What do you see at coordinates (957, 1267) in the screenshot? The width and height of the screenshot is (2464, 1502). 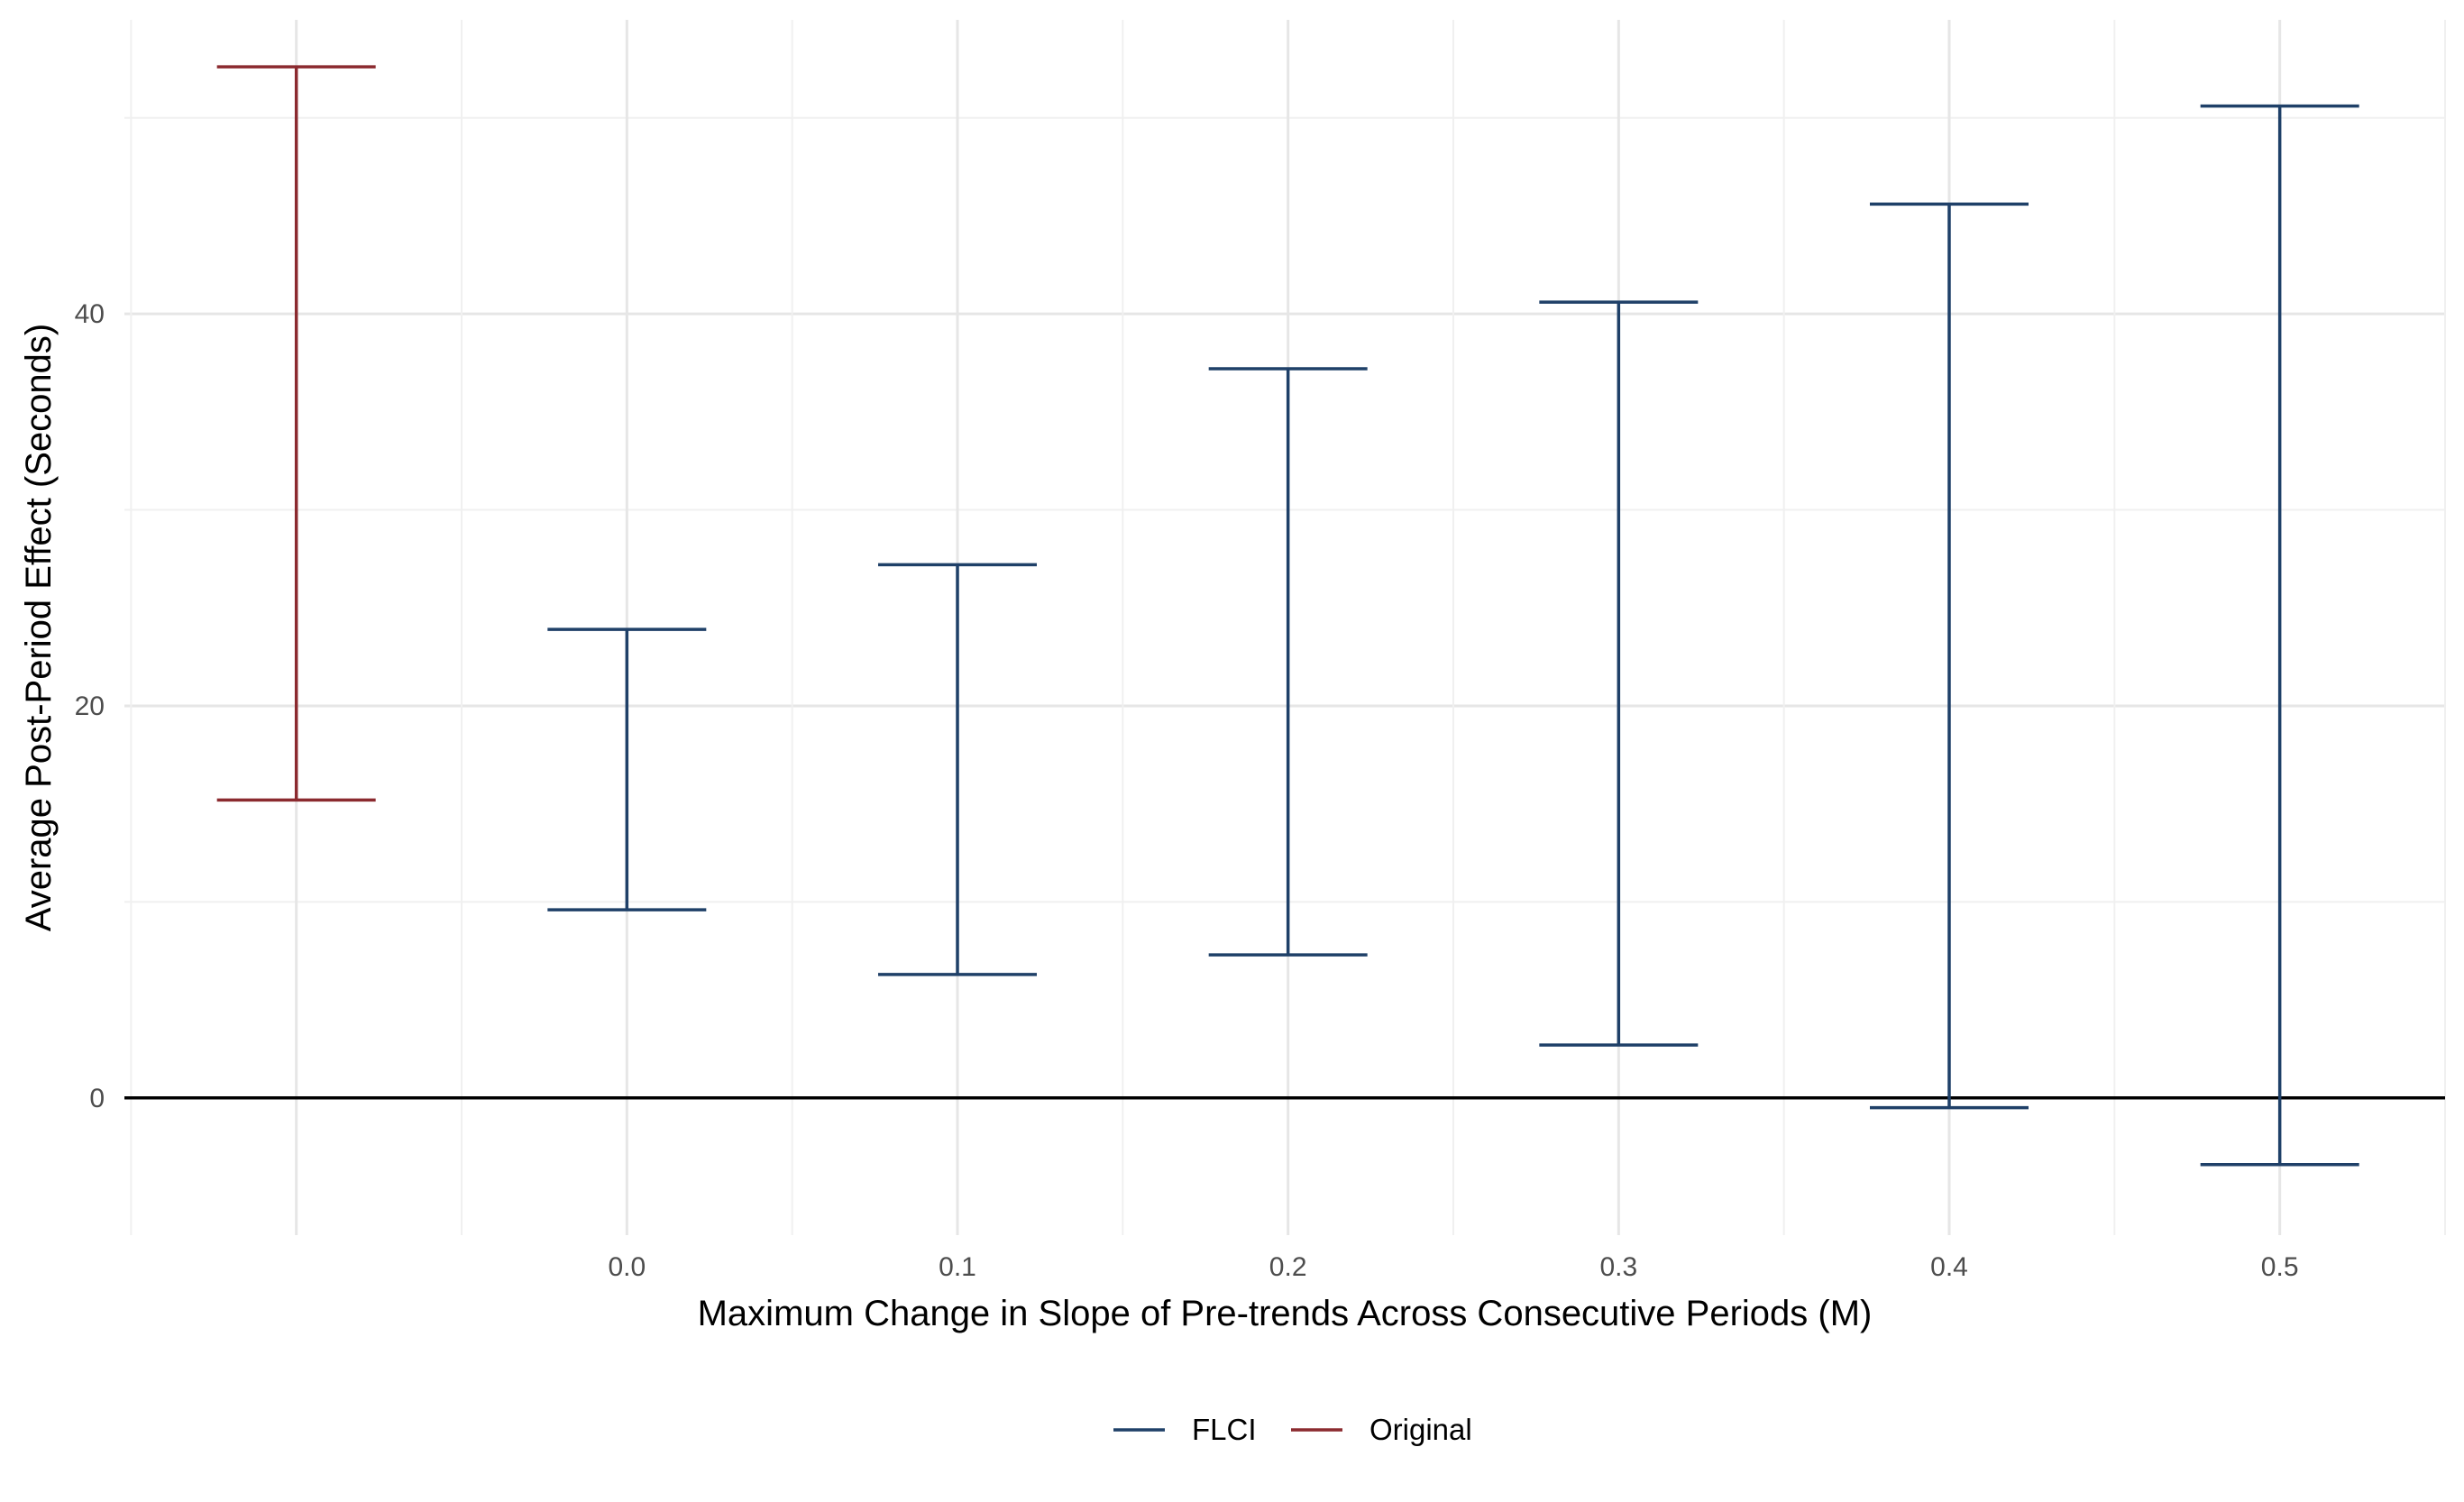 I see `x-tick-label: 0.1` at bounding box center [957, 1267].